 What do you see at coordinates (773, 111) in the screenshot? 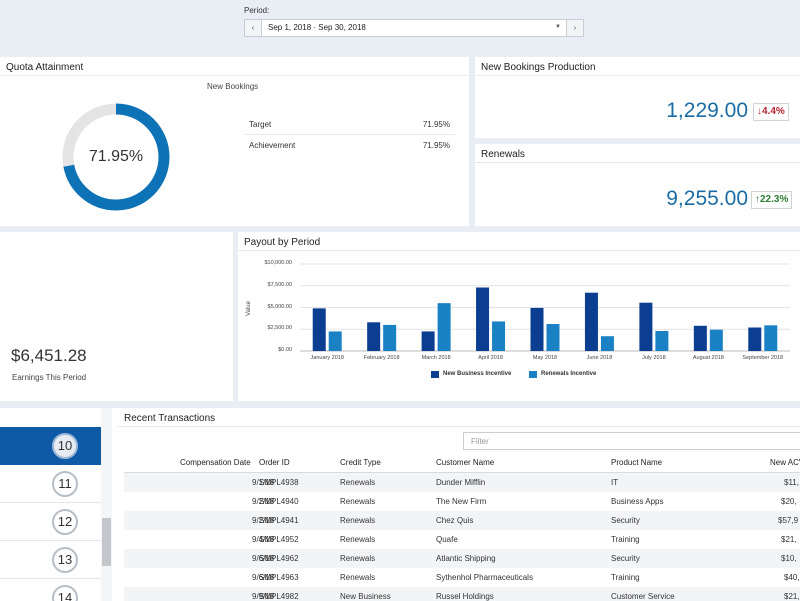
I see `new-bookings-change: 4.4%` at bounding box center [773, 111].